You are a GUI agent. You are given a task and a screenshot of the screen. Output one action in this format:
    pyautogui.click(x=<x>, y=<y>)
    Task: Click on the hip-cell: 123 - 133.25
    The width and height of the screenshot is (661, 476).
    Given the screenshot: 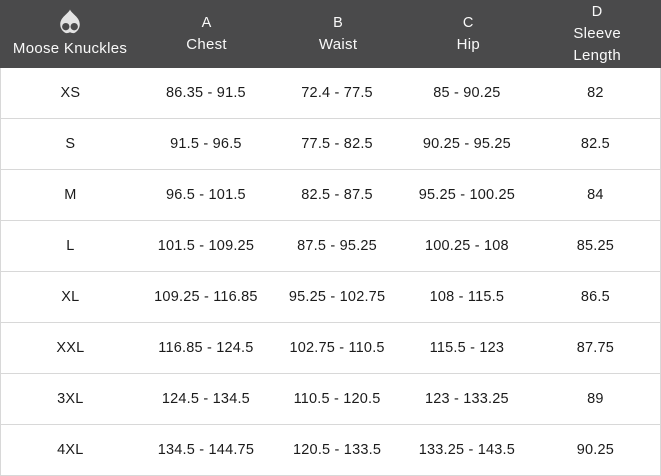 What is the action you would take?
    pyautogui.click(x=466, y=399)
    